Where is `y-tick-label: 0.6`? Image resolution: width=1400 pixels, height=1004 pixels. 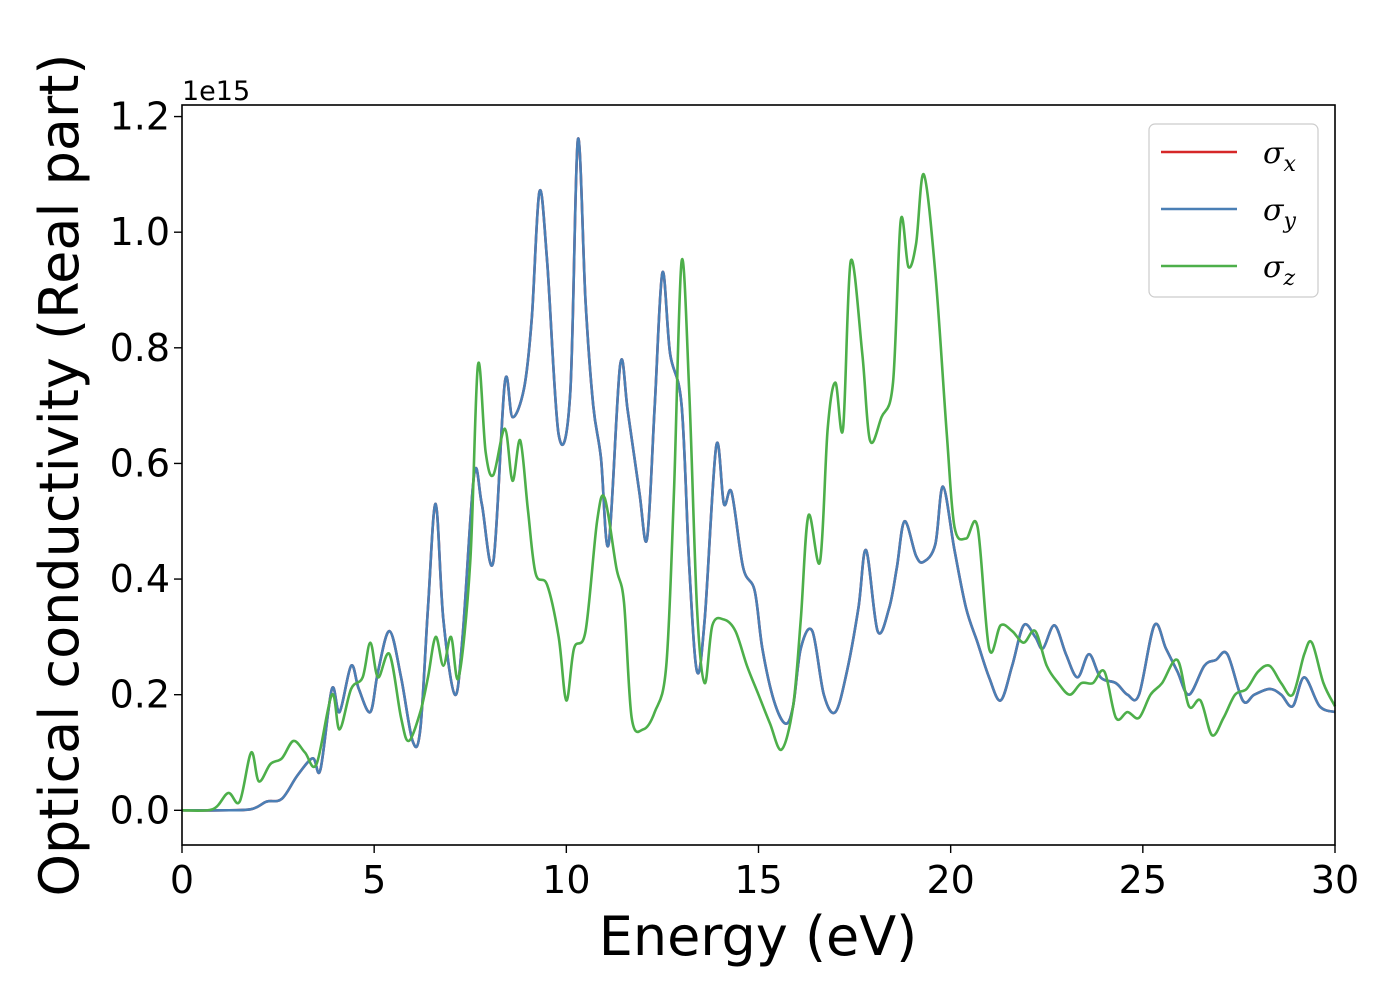 y-tick-label: 0.6 is located at coordinates (140, 463).